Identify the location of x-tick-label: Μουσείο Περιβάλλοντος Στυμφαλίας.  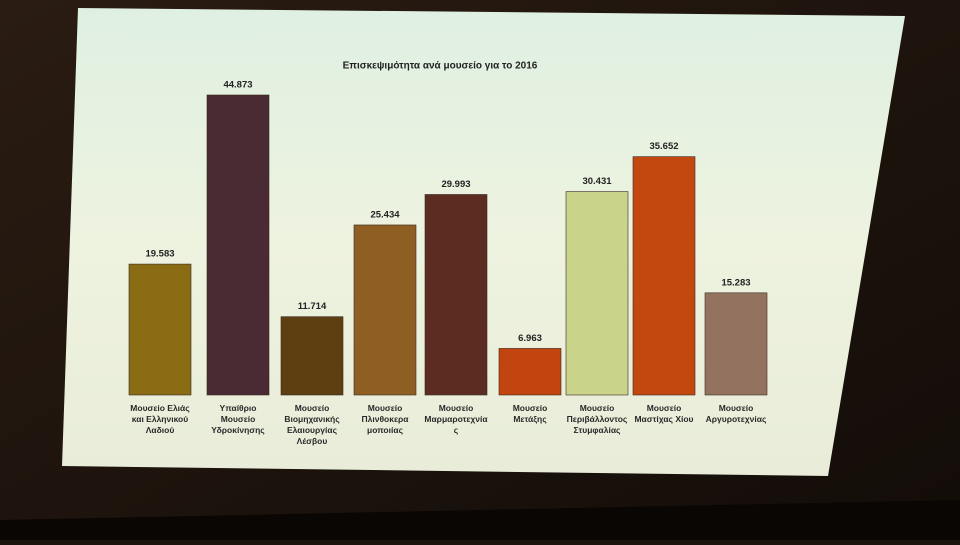
(597, 419).